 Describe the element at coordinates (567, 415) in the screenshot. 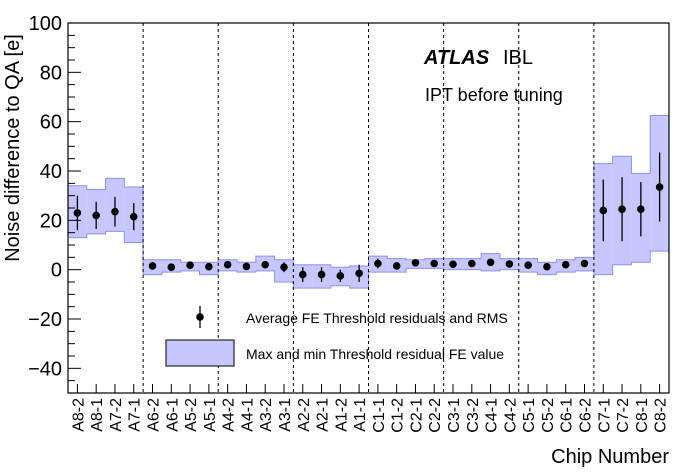

I see `x-tick-label: C6-1` at that location.